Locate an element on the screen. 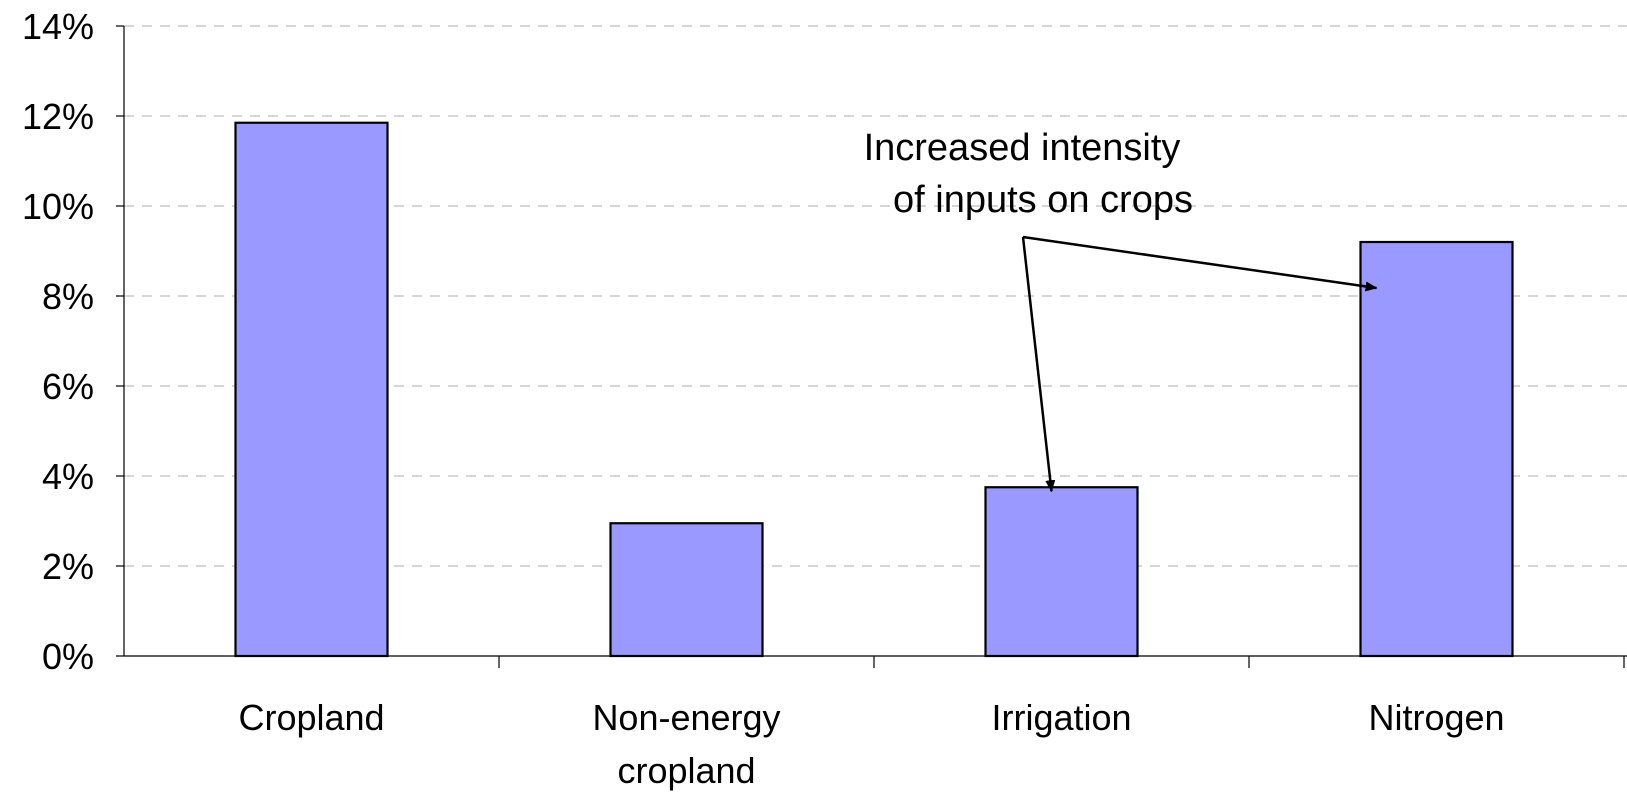 The image size is (1627, 793). y-tick-label: 2% is located at coordinates (68, 566).